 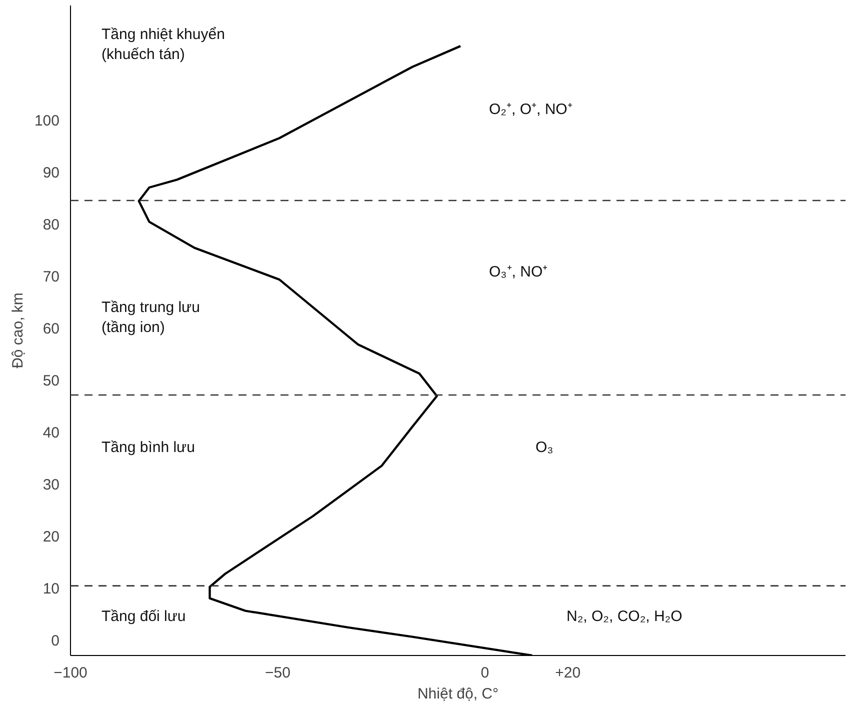 I want to click on y-tick-label: 100, so click(x=47, y=121).